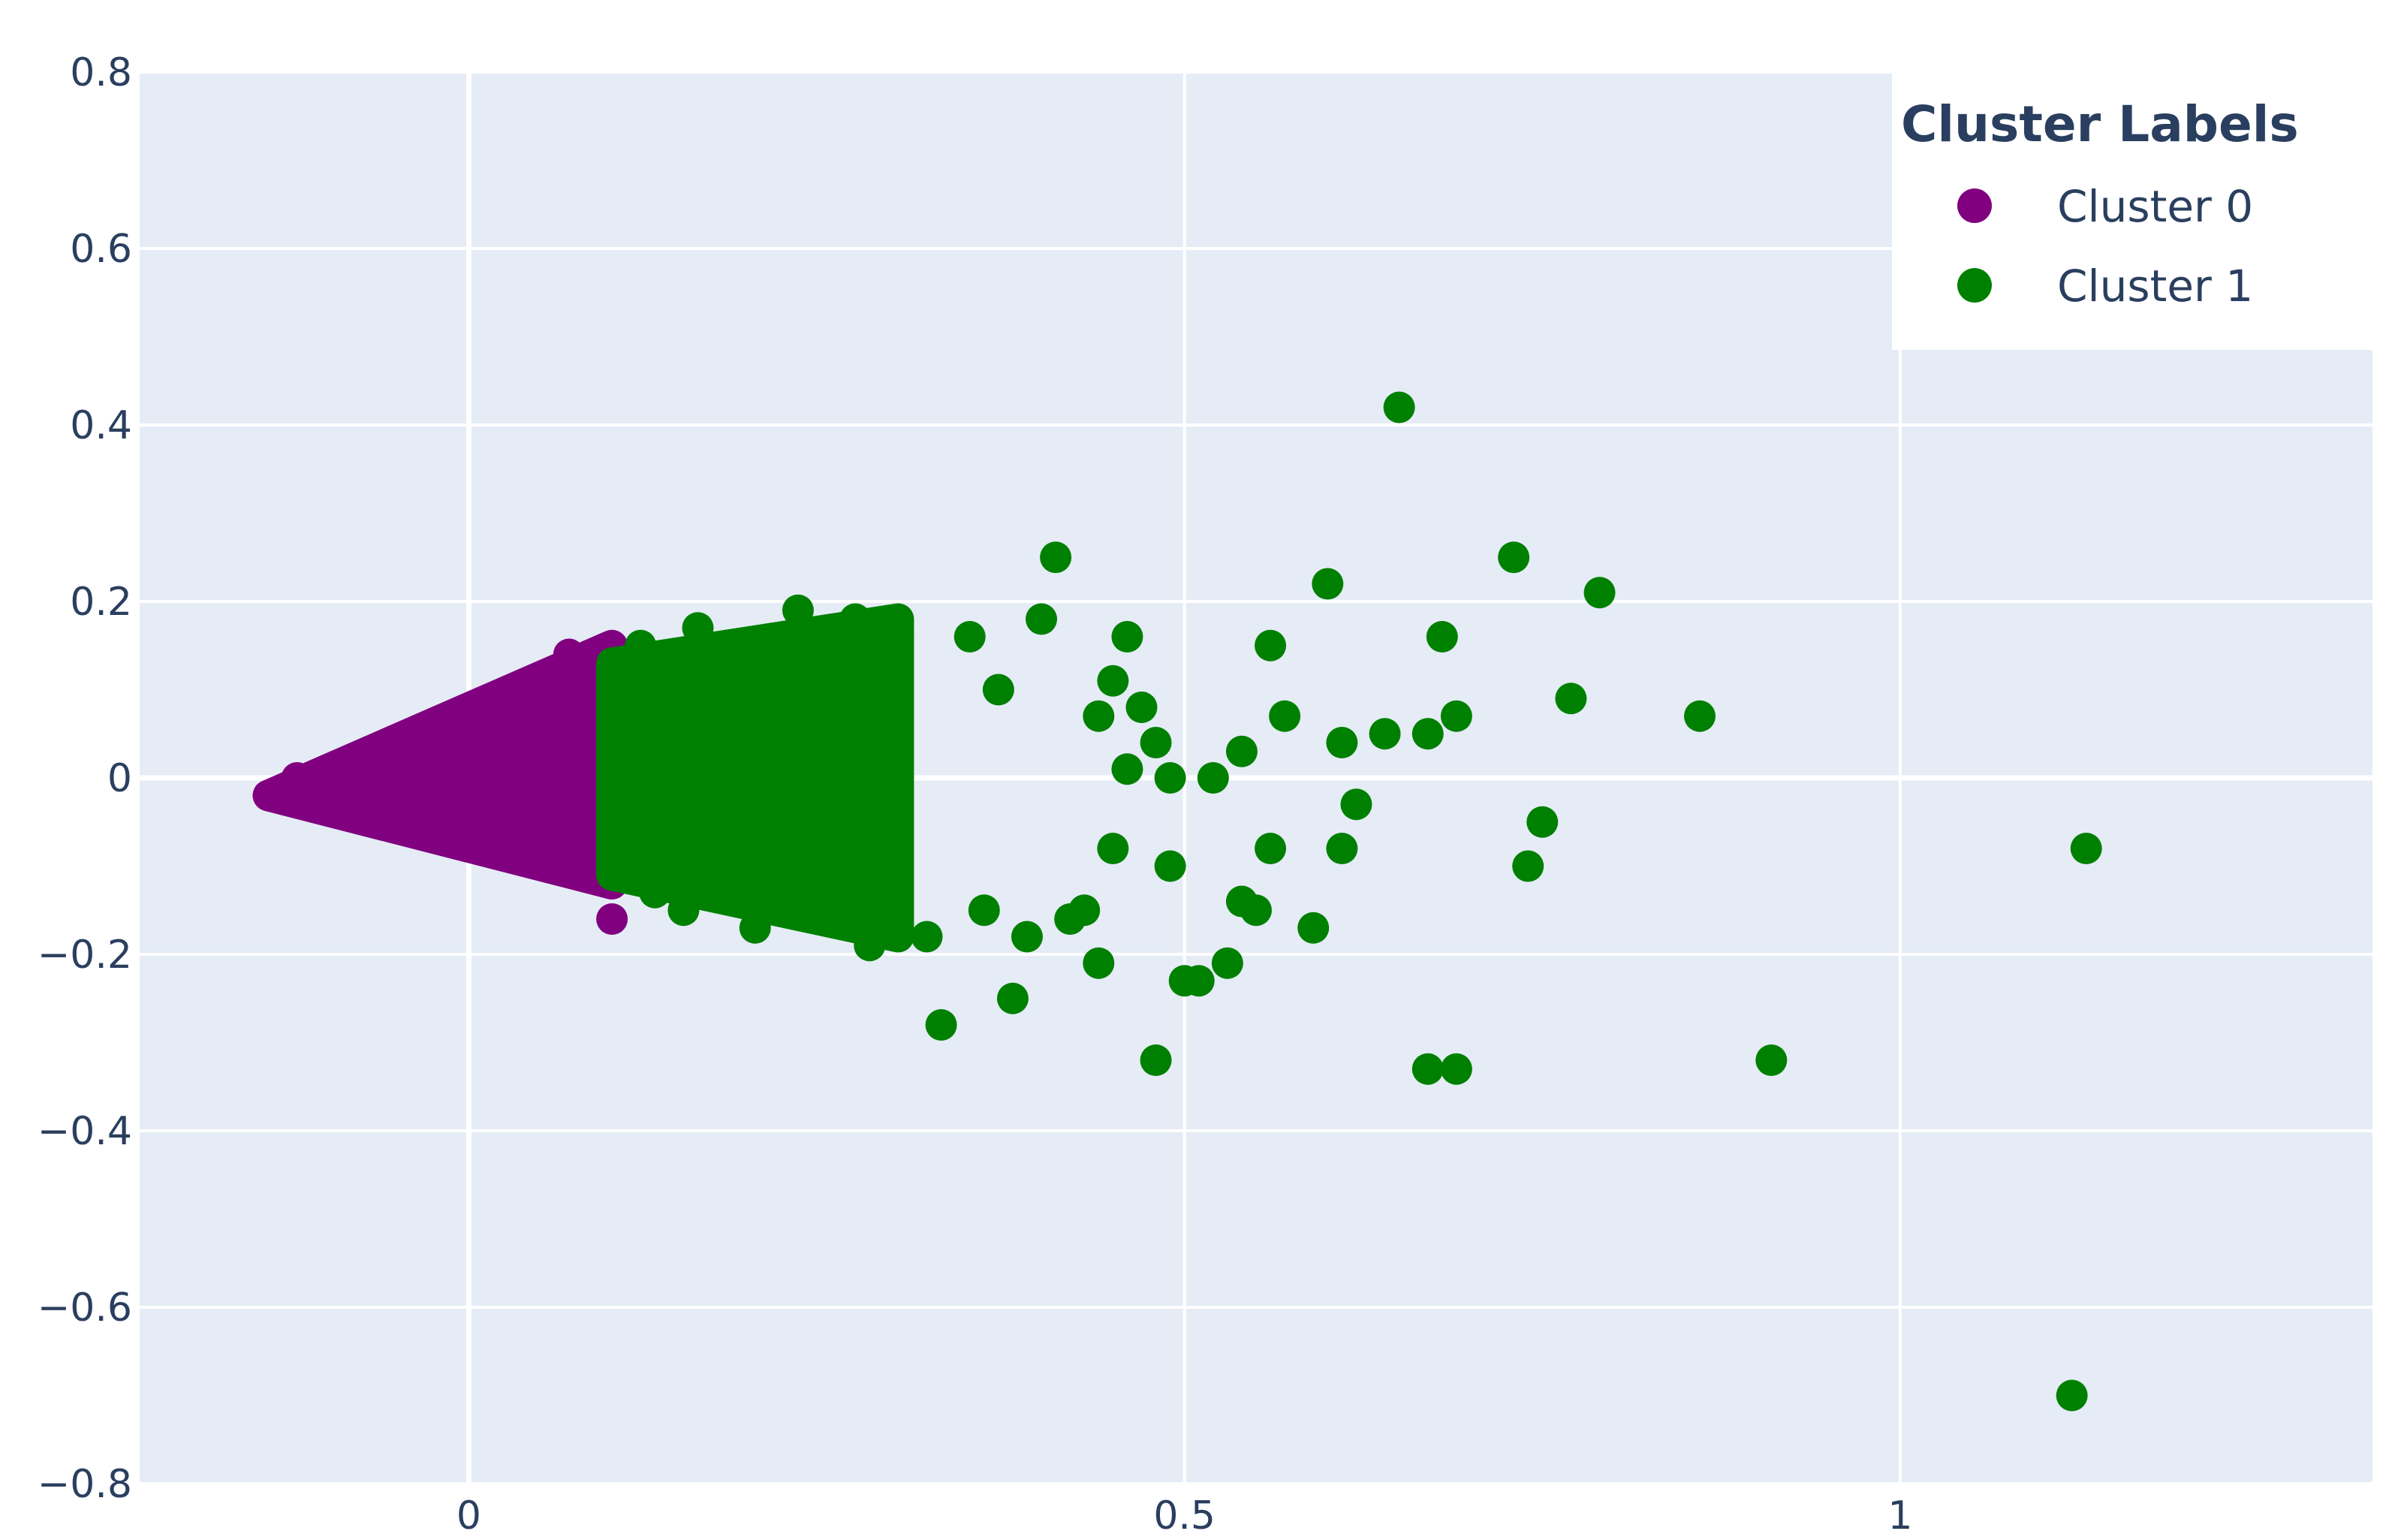 The width and height of the screenshot is (2395, 1540). What do you see at coordinates (2155, 206) in the screenshot?
I see `legend-label: Cluster 0` at bounding box center [2155, 206].